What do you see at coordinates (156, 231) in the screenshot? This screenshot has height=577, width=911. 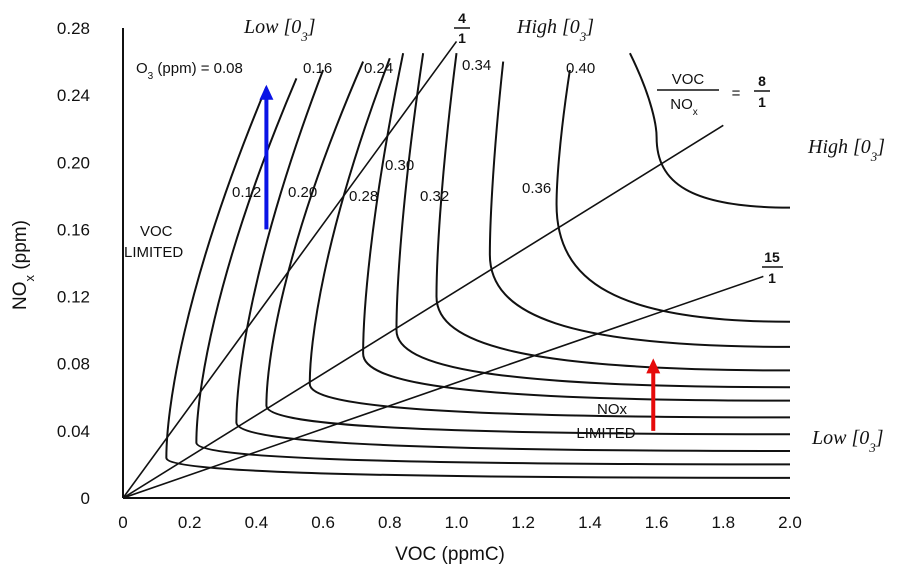 I see `voc-limited-label-1: VOC` at bounding box center [156, 231].